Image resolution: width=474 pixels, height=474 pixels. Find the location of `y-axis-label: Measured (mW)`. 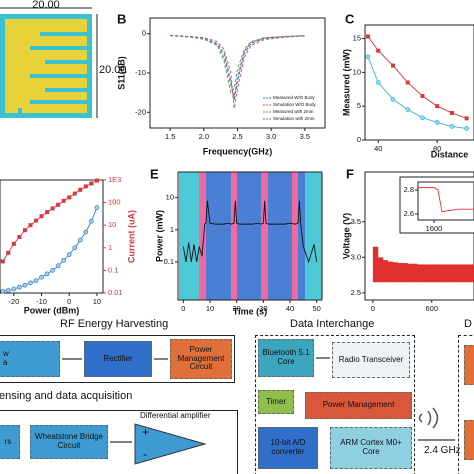

y-axis-label: Measured (mW) is located at coordinates (346, 82).